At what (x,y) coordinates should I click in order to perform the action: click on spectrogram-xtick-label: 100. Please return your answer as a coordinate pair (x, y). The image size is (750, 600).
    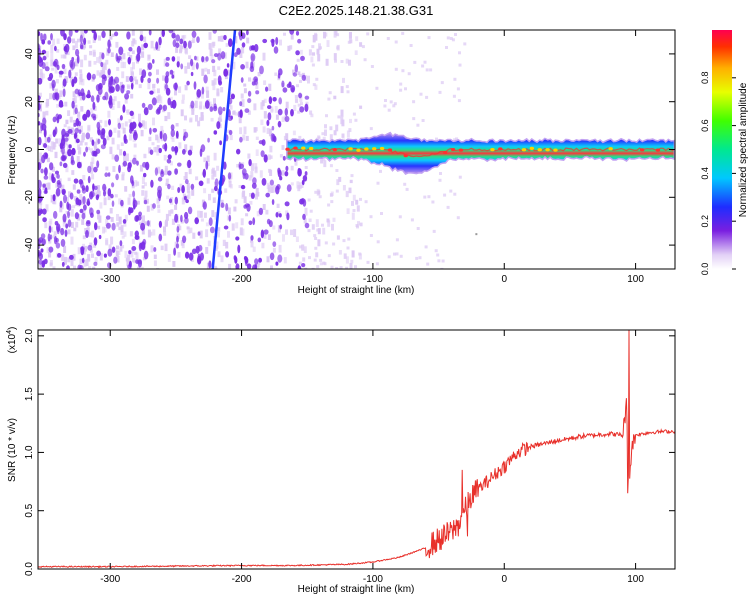
    Looking at the image, I should click on (635, 279).